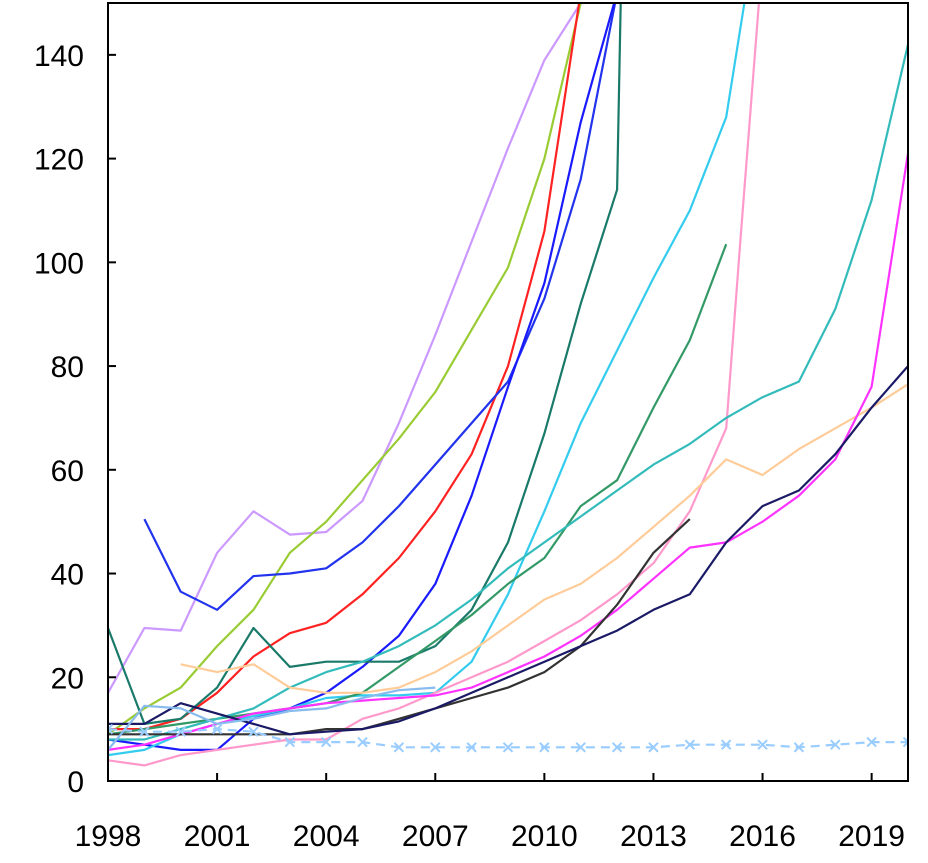 The height and width of the screenshot is (863, 928). I want to click on x-tick-label-2019: 2019, so click(871, 836).